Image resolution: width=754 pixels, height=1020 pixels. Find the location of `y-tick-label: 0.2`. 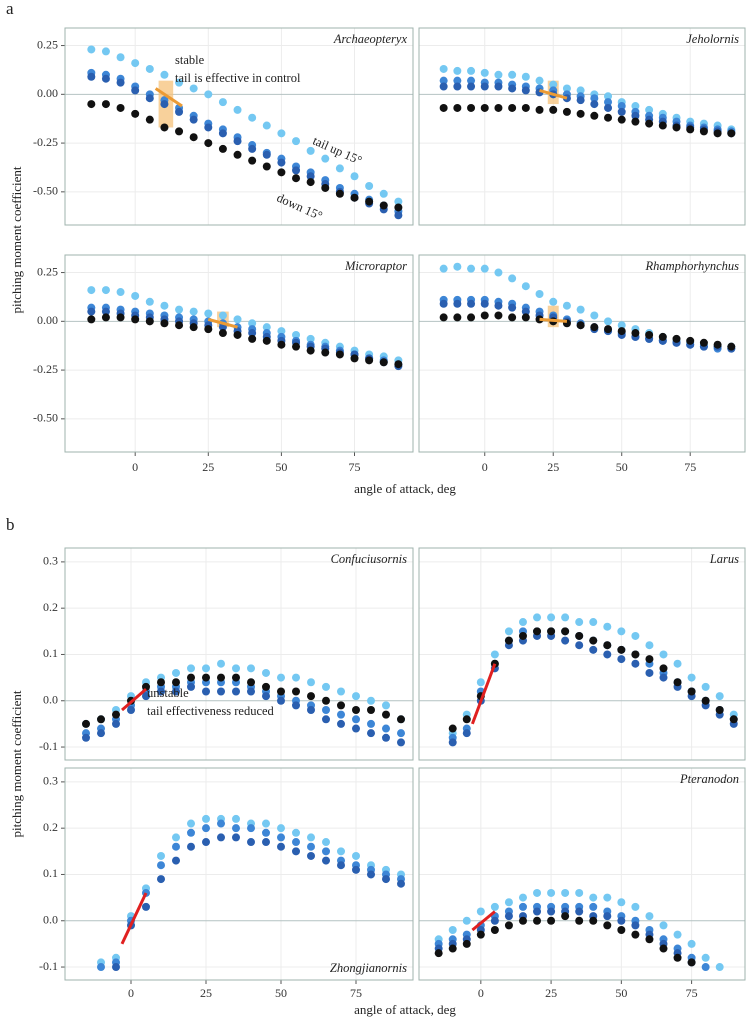

y-tick-label: 0.2 is located at coordinates (50, 827).